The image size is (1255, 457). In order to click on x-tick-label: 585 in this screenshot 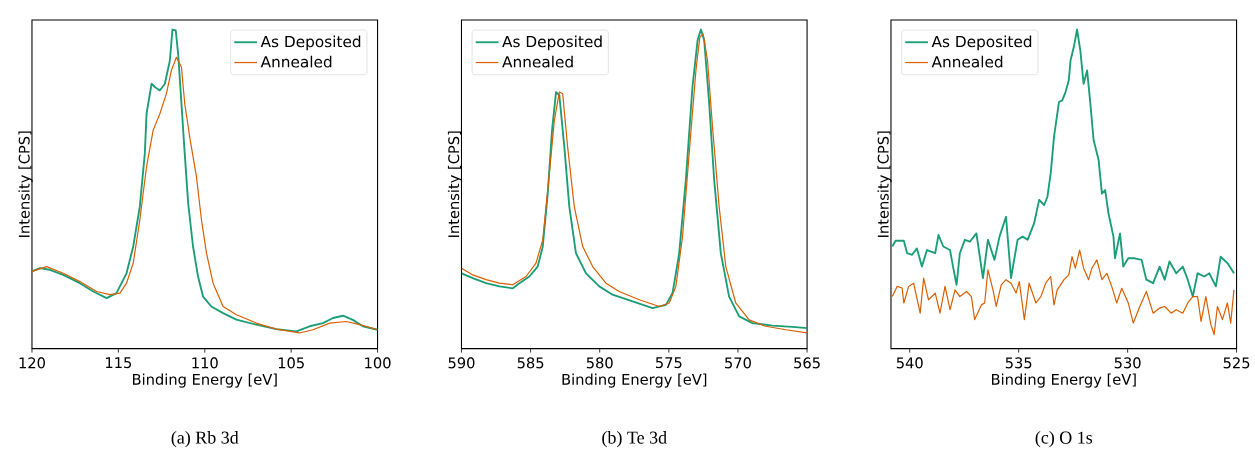, I will do `click(530, 363)`.